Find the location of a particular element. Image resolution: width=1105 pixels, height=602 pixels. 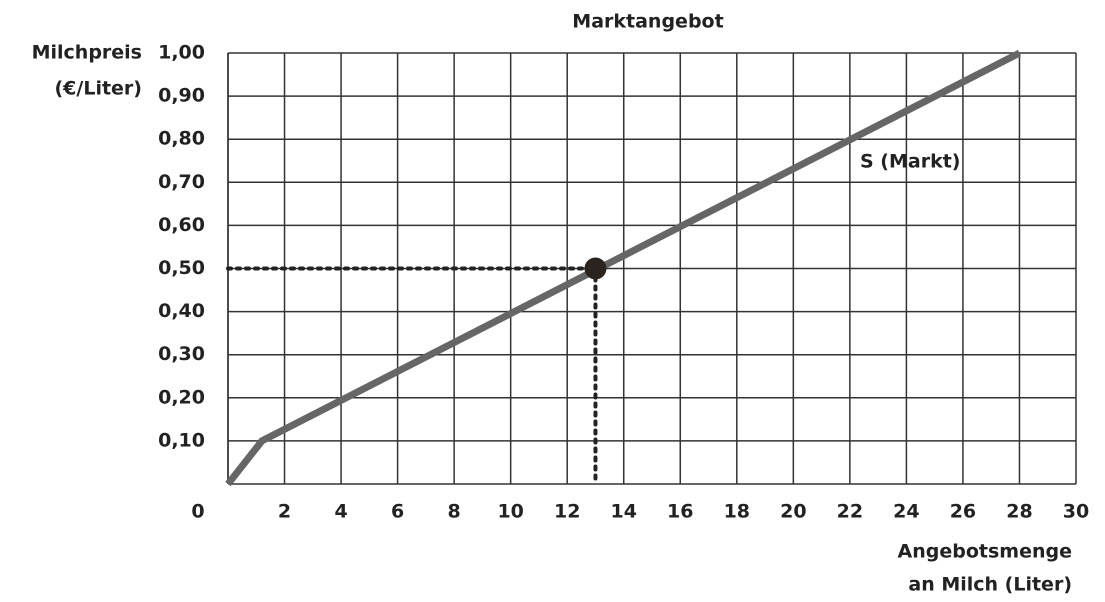

y-tick-label: 0,30 is located at coordinates (181, 354).